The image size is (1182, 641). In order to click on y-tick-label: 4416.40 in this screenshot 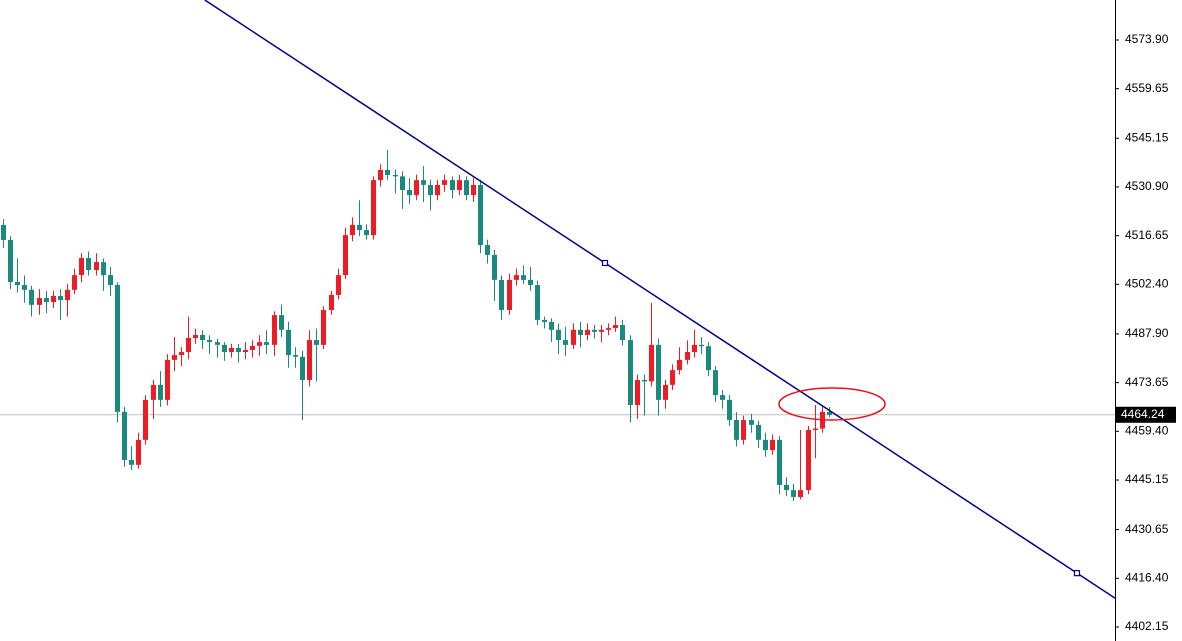, I will do `click(1147, 577)`.